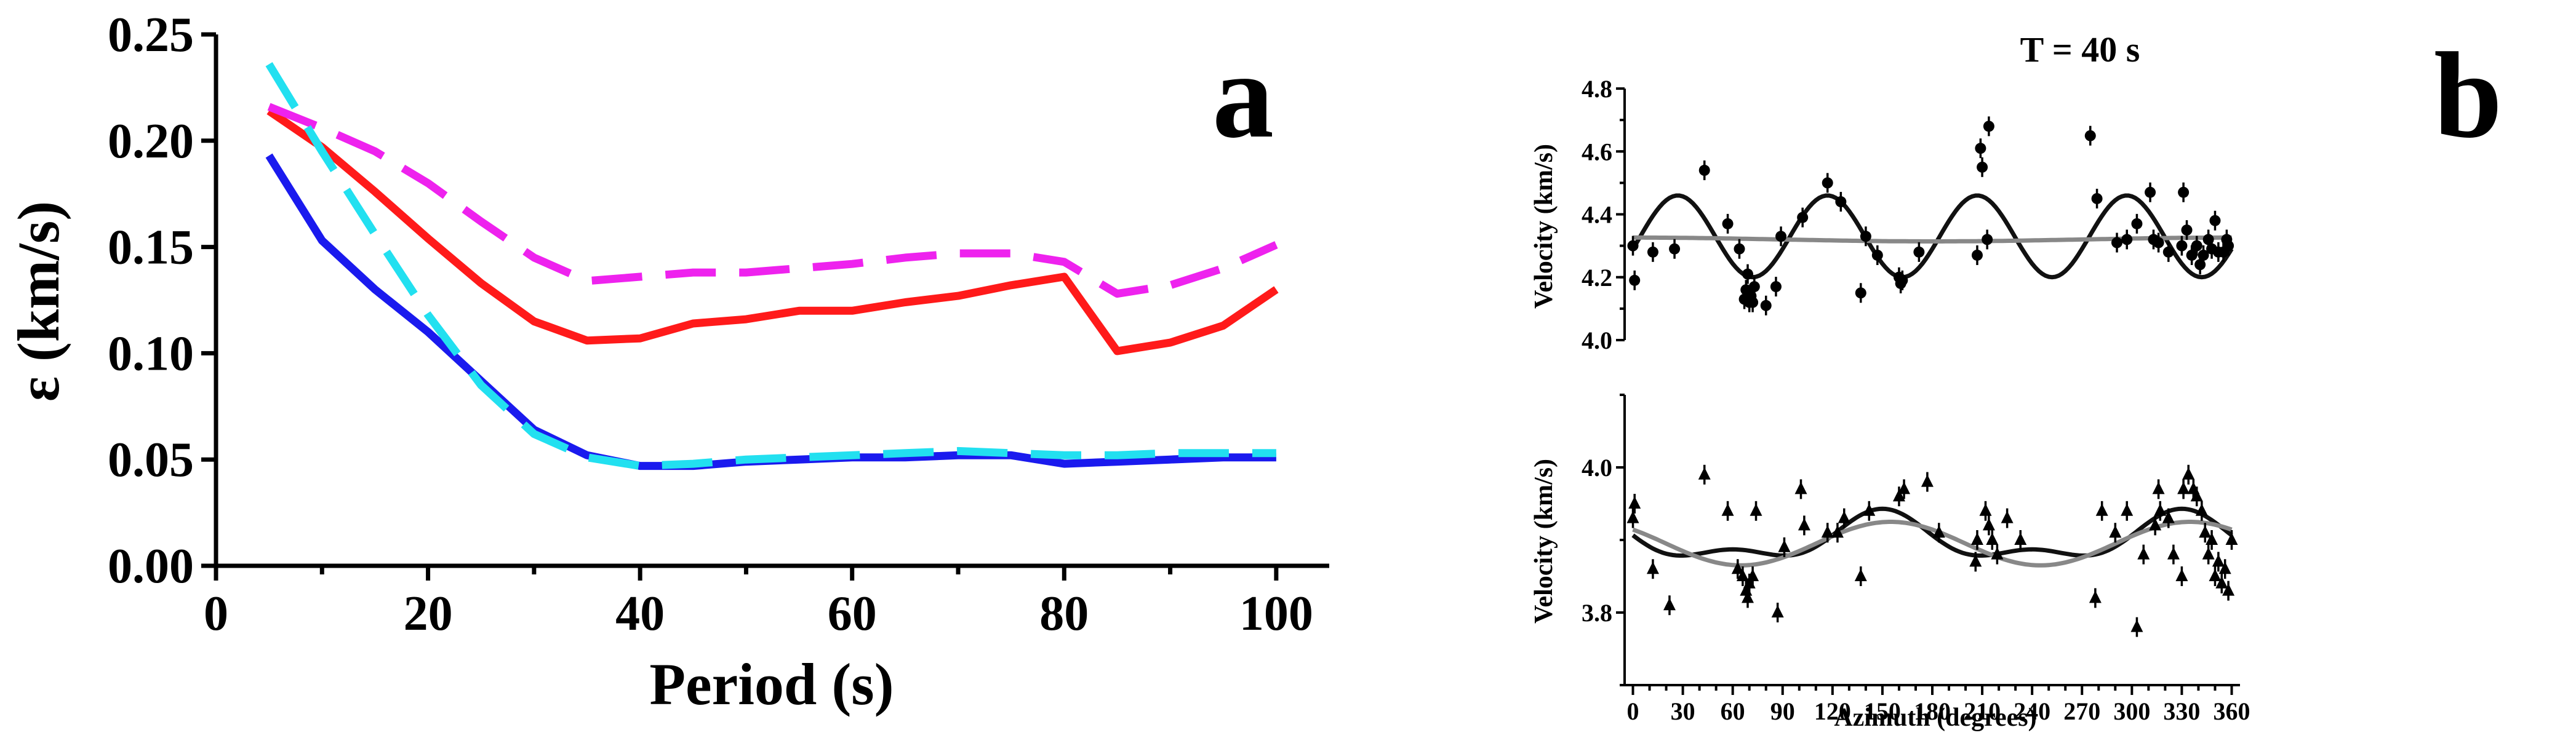  What do you see at coordinates (2181, 711) in the screenshot?
I see `panel-b-bottom-x-tick-label: 330` at bounding box center [2181, 711].